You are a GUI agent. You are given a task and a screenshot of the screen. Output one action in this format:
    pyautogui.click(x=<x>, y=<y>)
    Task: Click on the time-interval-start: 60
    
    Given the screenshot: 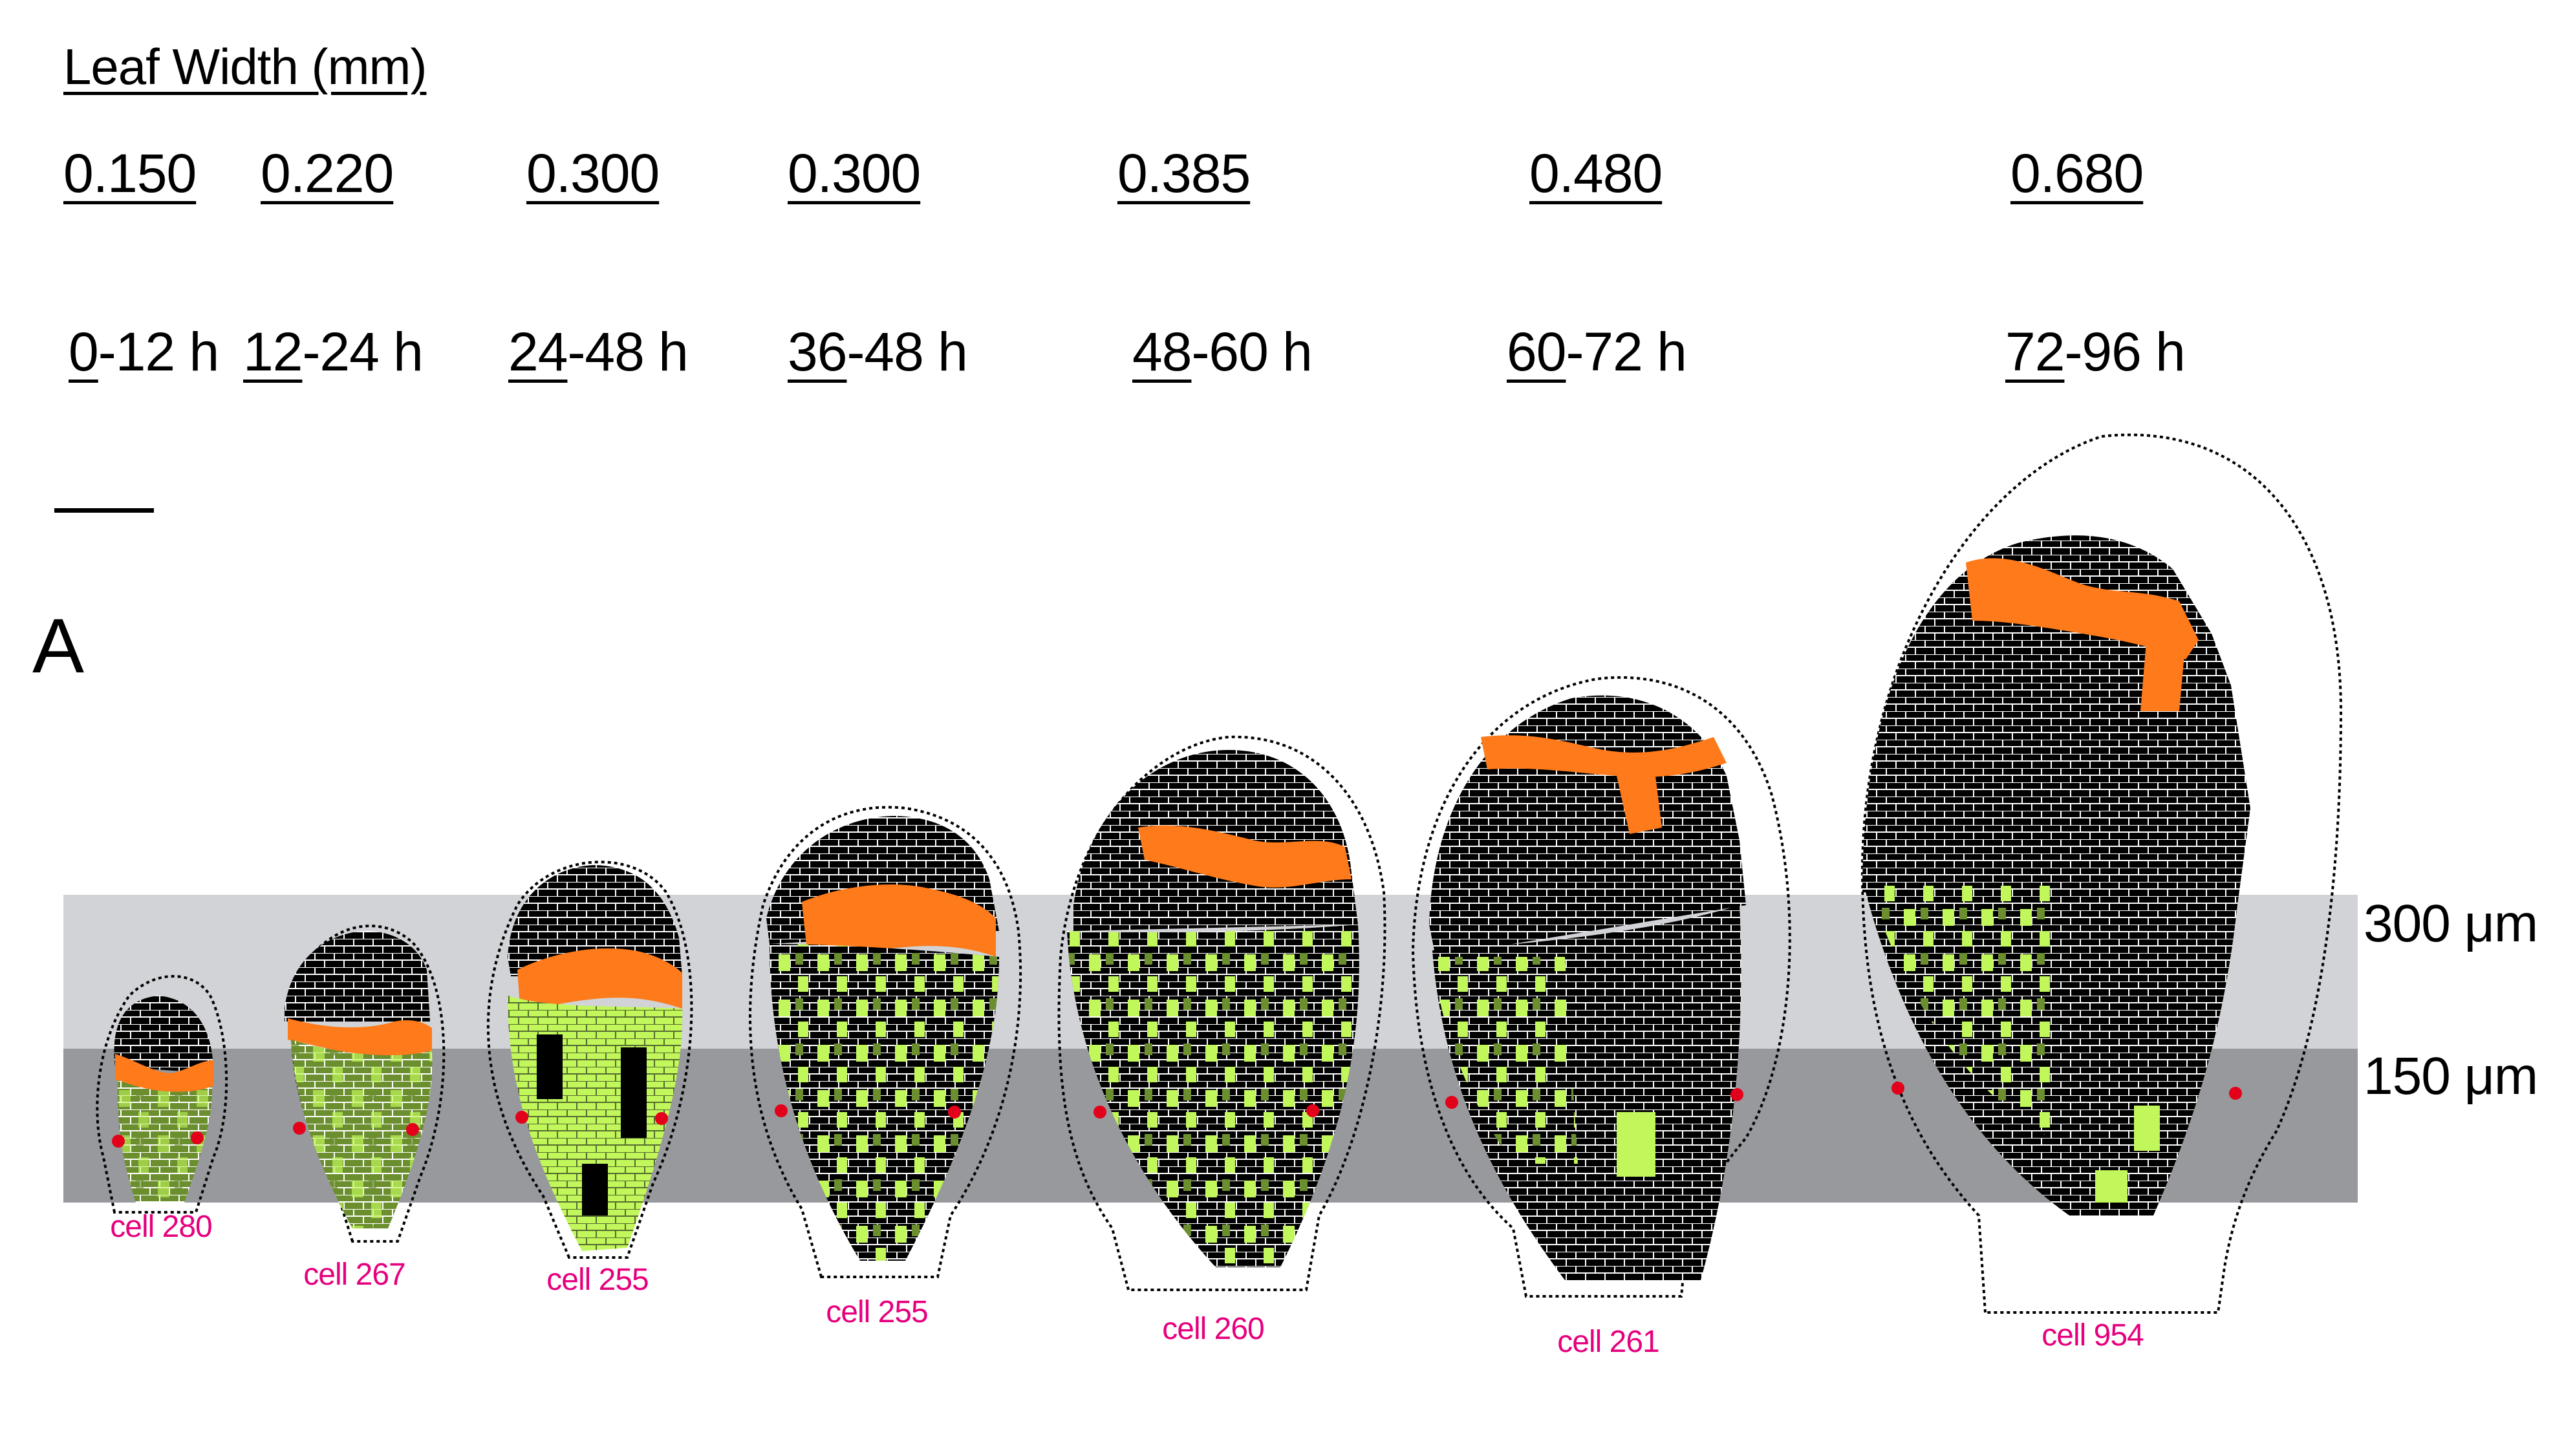 What is the action you would take?
    pyautogui.click(x=1536, y=351)
    